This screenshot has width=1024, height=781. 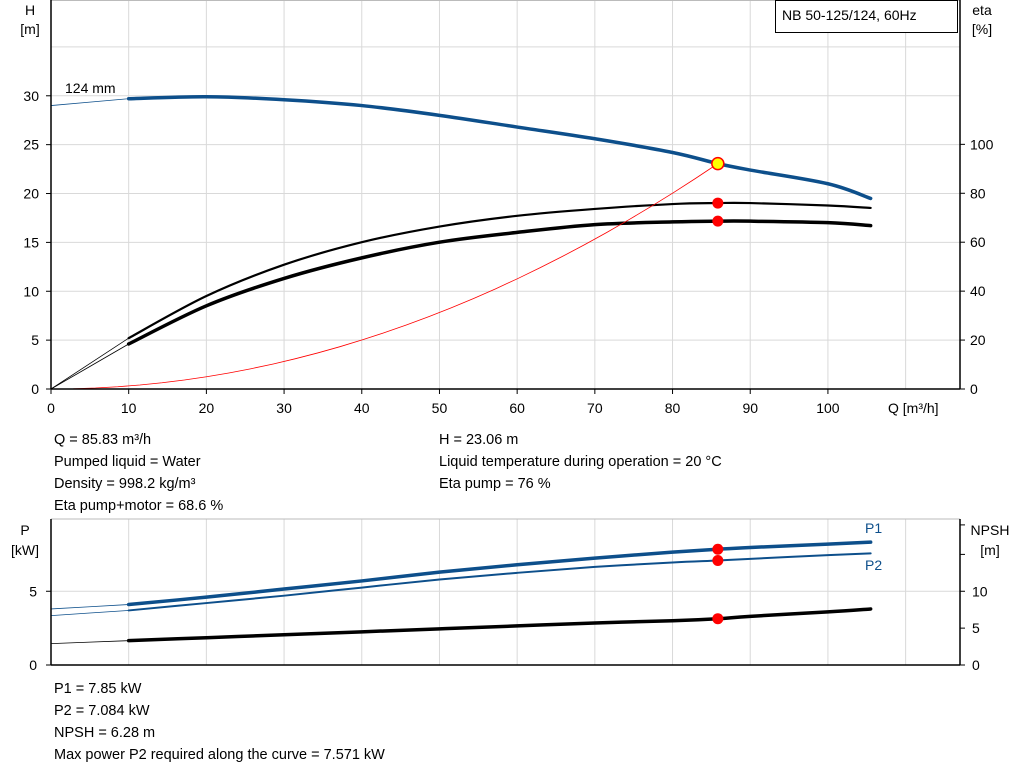 I want to click on p2-series-label: P2, so click(x=873, y=565).